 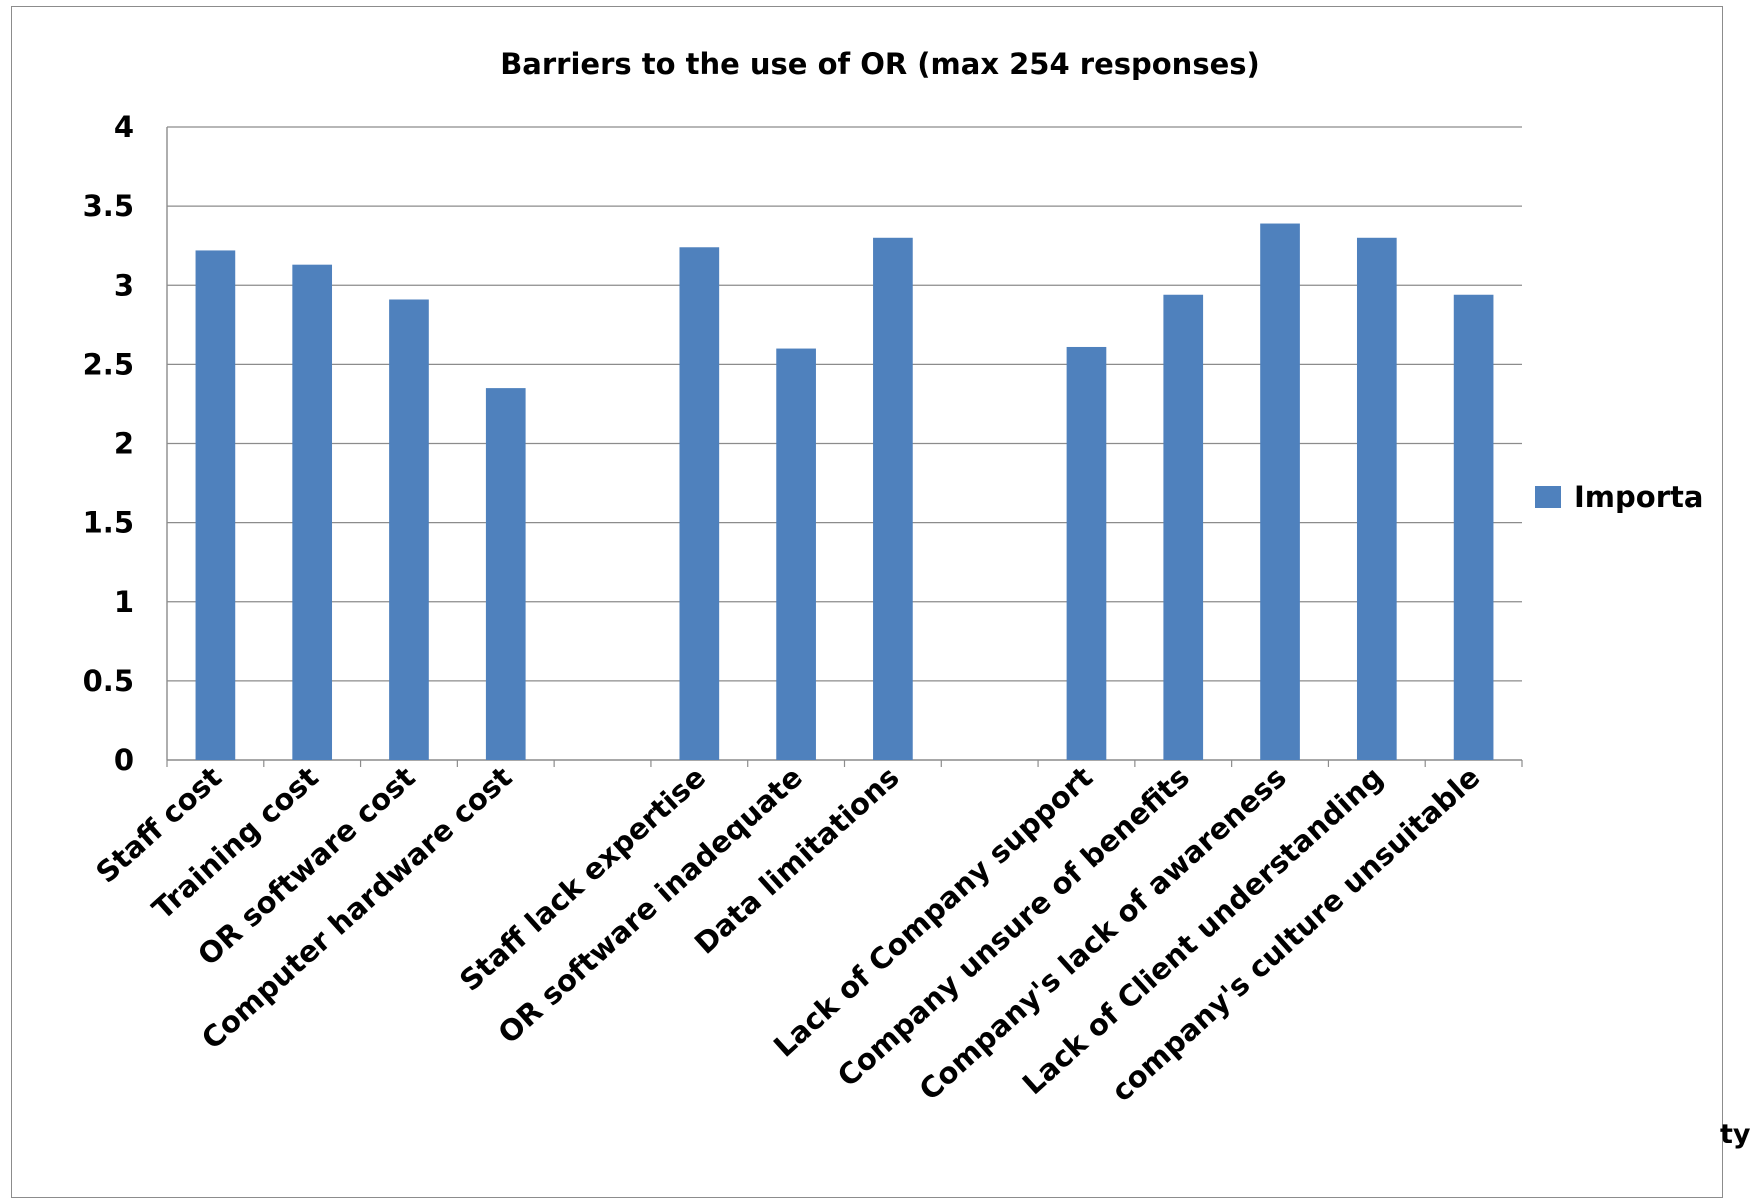 What do you see at coordinates (124, 127) in the screenshot?
I see `y-tick-label: 4` at bounding box center [124, 127].